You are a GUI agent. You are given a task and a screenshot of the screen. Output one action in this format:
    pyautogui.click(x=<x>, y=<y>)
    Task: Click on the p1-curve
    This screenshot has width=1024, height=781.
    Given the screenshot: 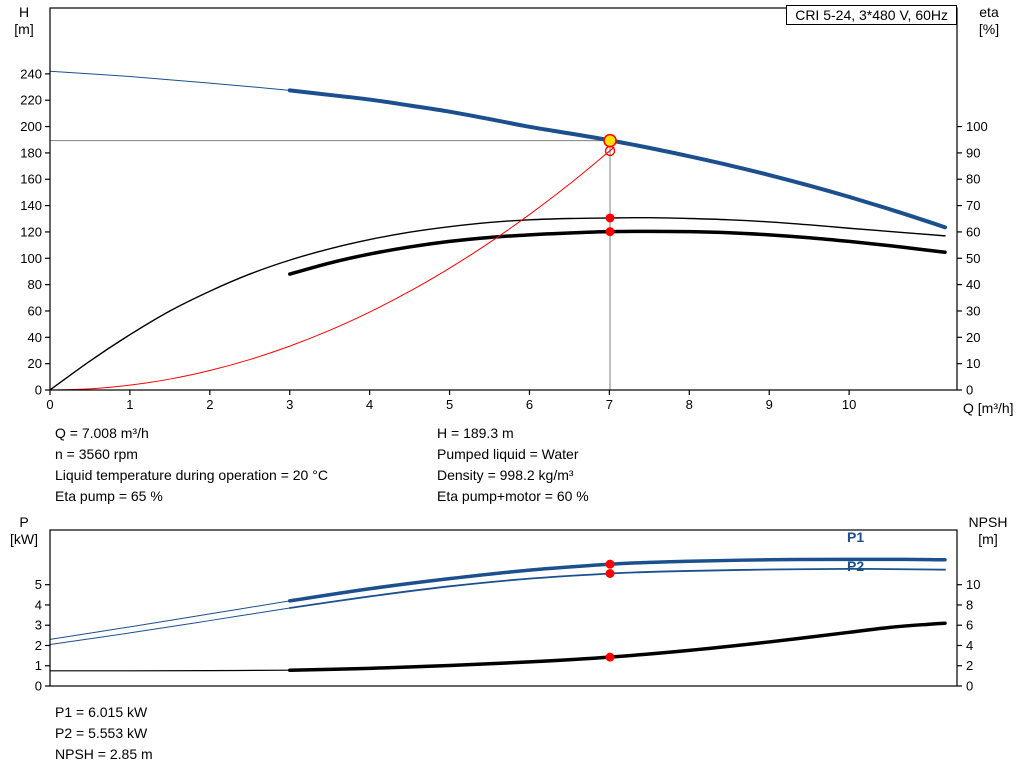 What is the action you would take?
    pyautogui.click(x=617, y=580)
    